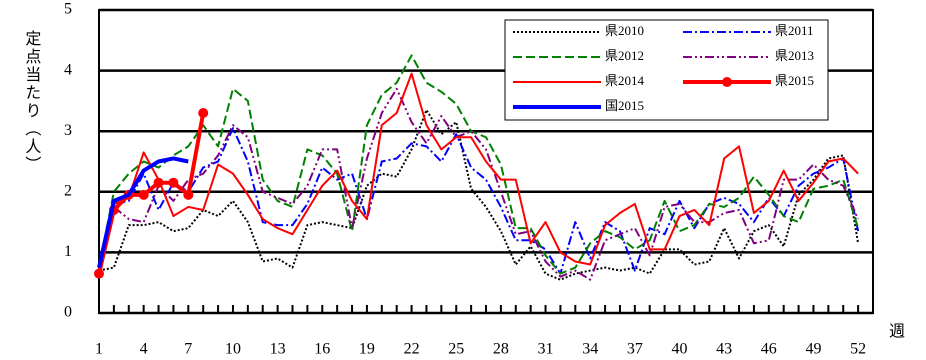 This screenshot has height=360, width=926. What do you see at coordinates (794, 80) in the screenshot?
I see `legend-label: 県2015` at bounding box center [794, 80].